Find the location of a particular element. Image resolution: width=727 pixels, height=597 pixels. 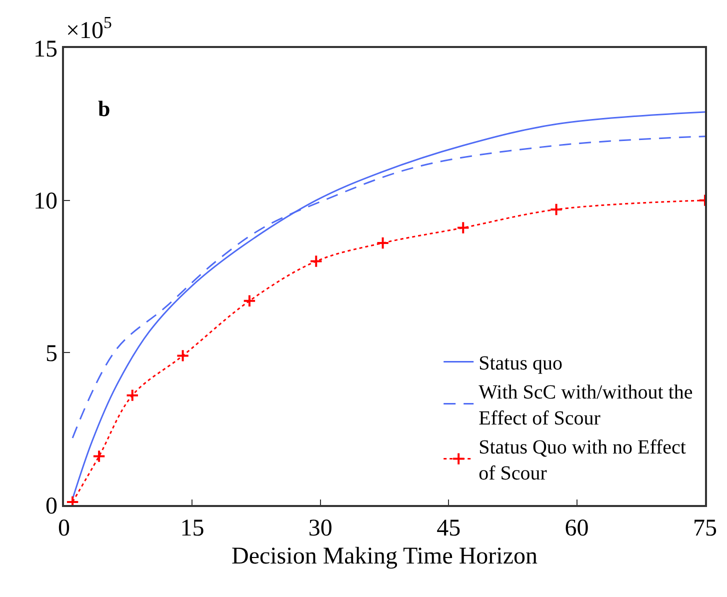

x-tick-label: 30 is located at coordinates (320, 529).